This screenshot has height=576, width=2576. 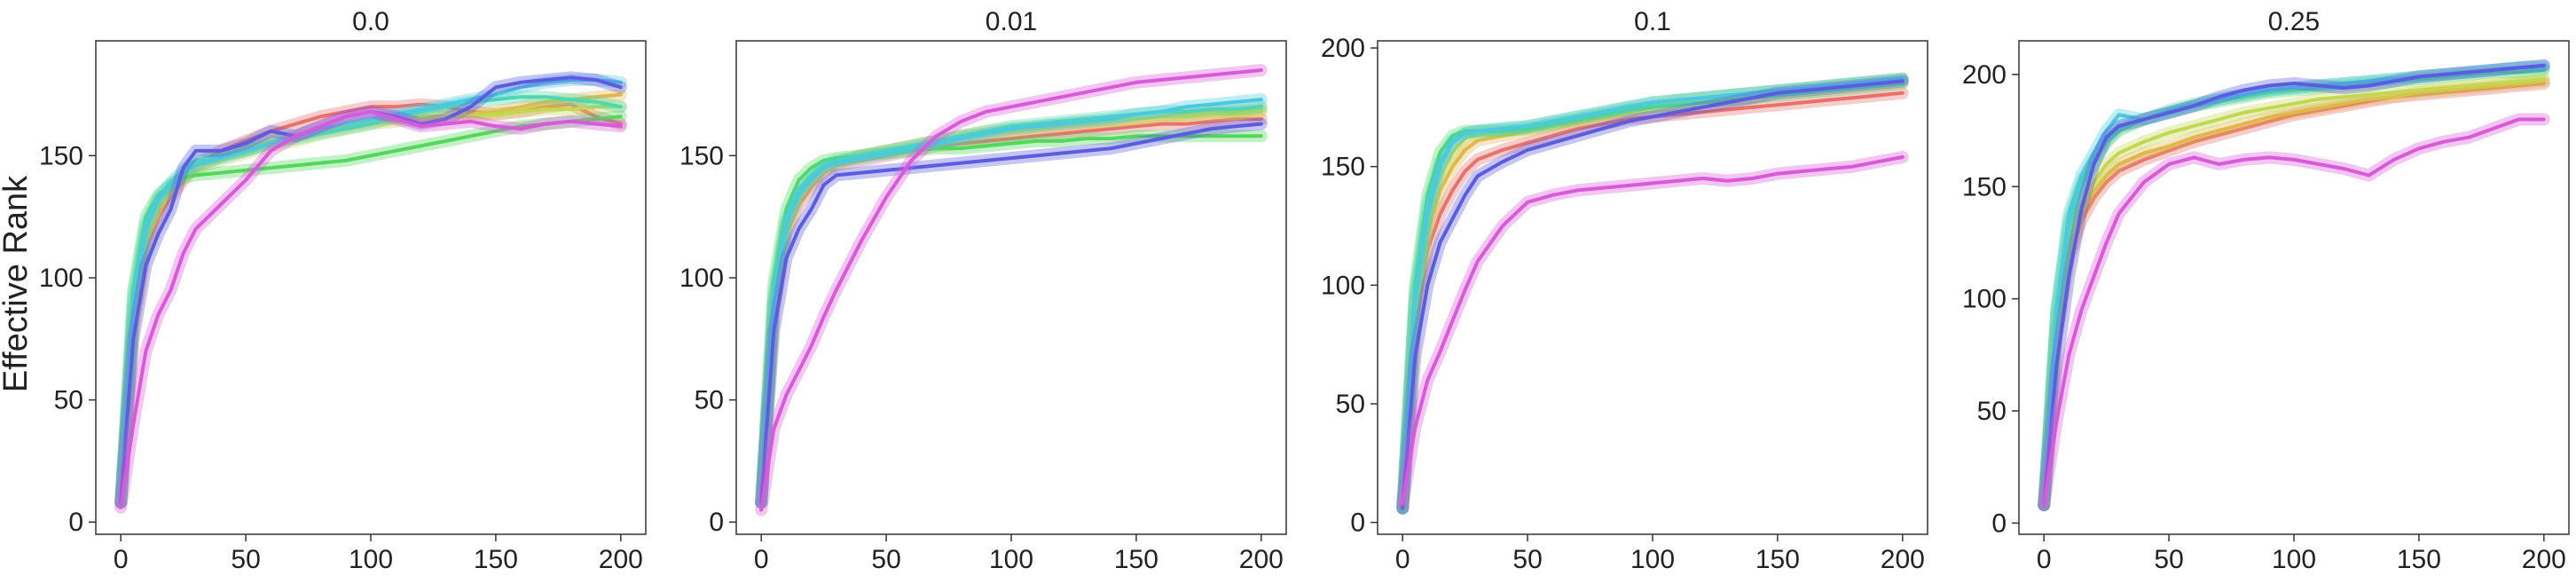 What do you see at coordinates (370, 21) in the screenshot?
I see `chart-title: 0.0` at bounding box center [370, 21].